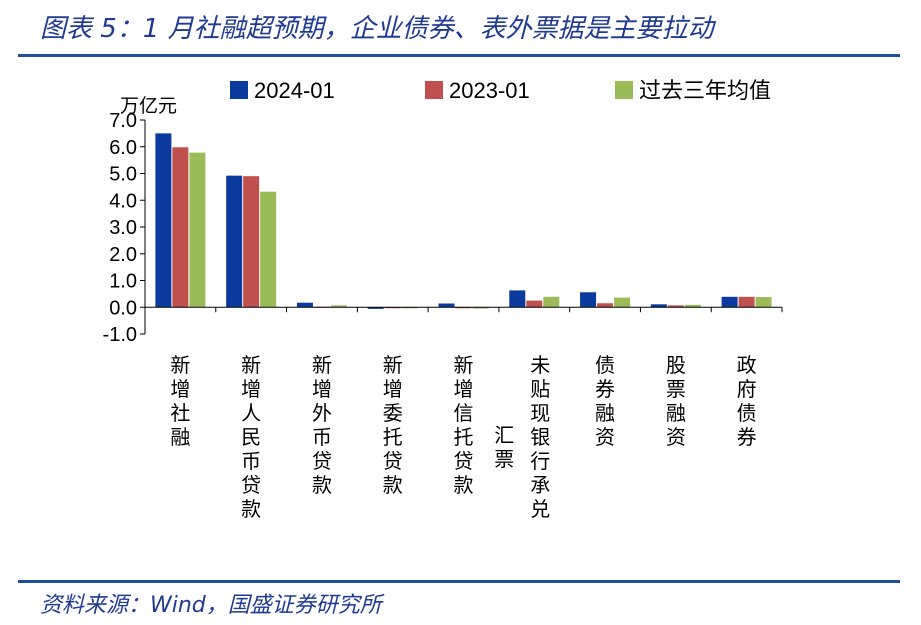 The height and width of the screenshot is (625, 921). What do you see at coordinates (393, 425) in the screenshot?
I see `x-category-label: 新增委托贷款` at bounding box center [393, 425].